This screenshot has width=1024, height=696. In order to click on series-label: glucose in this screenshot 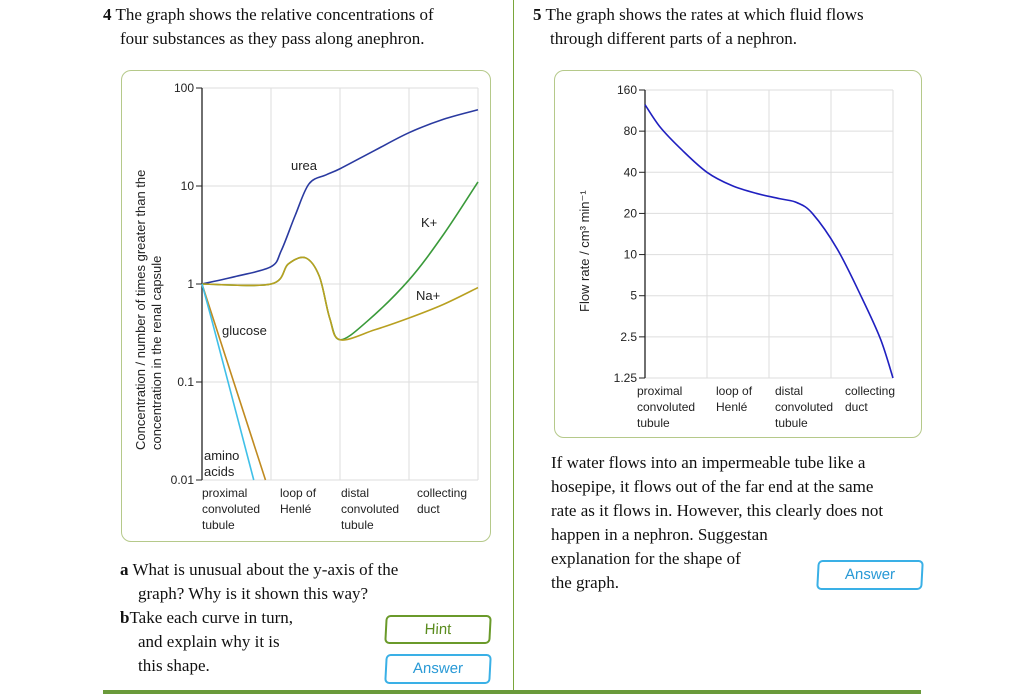, I will do `click(244, 330)`.